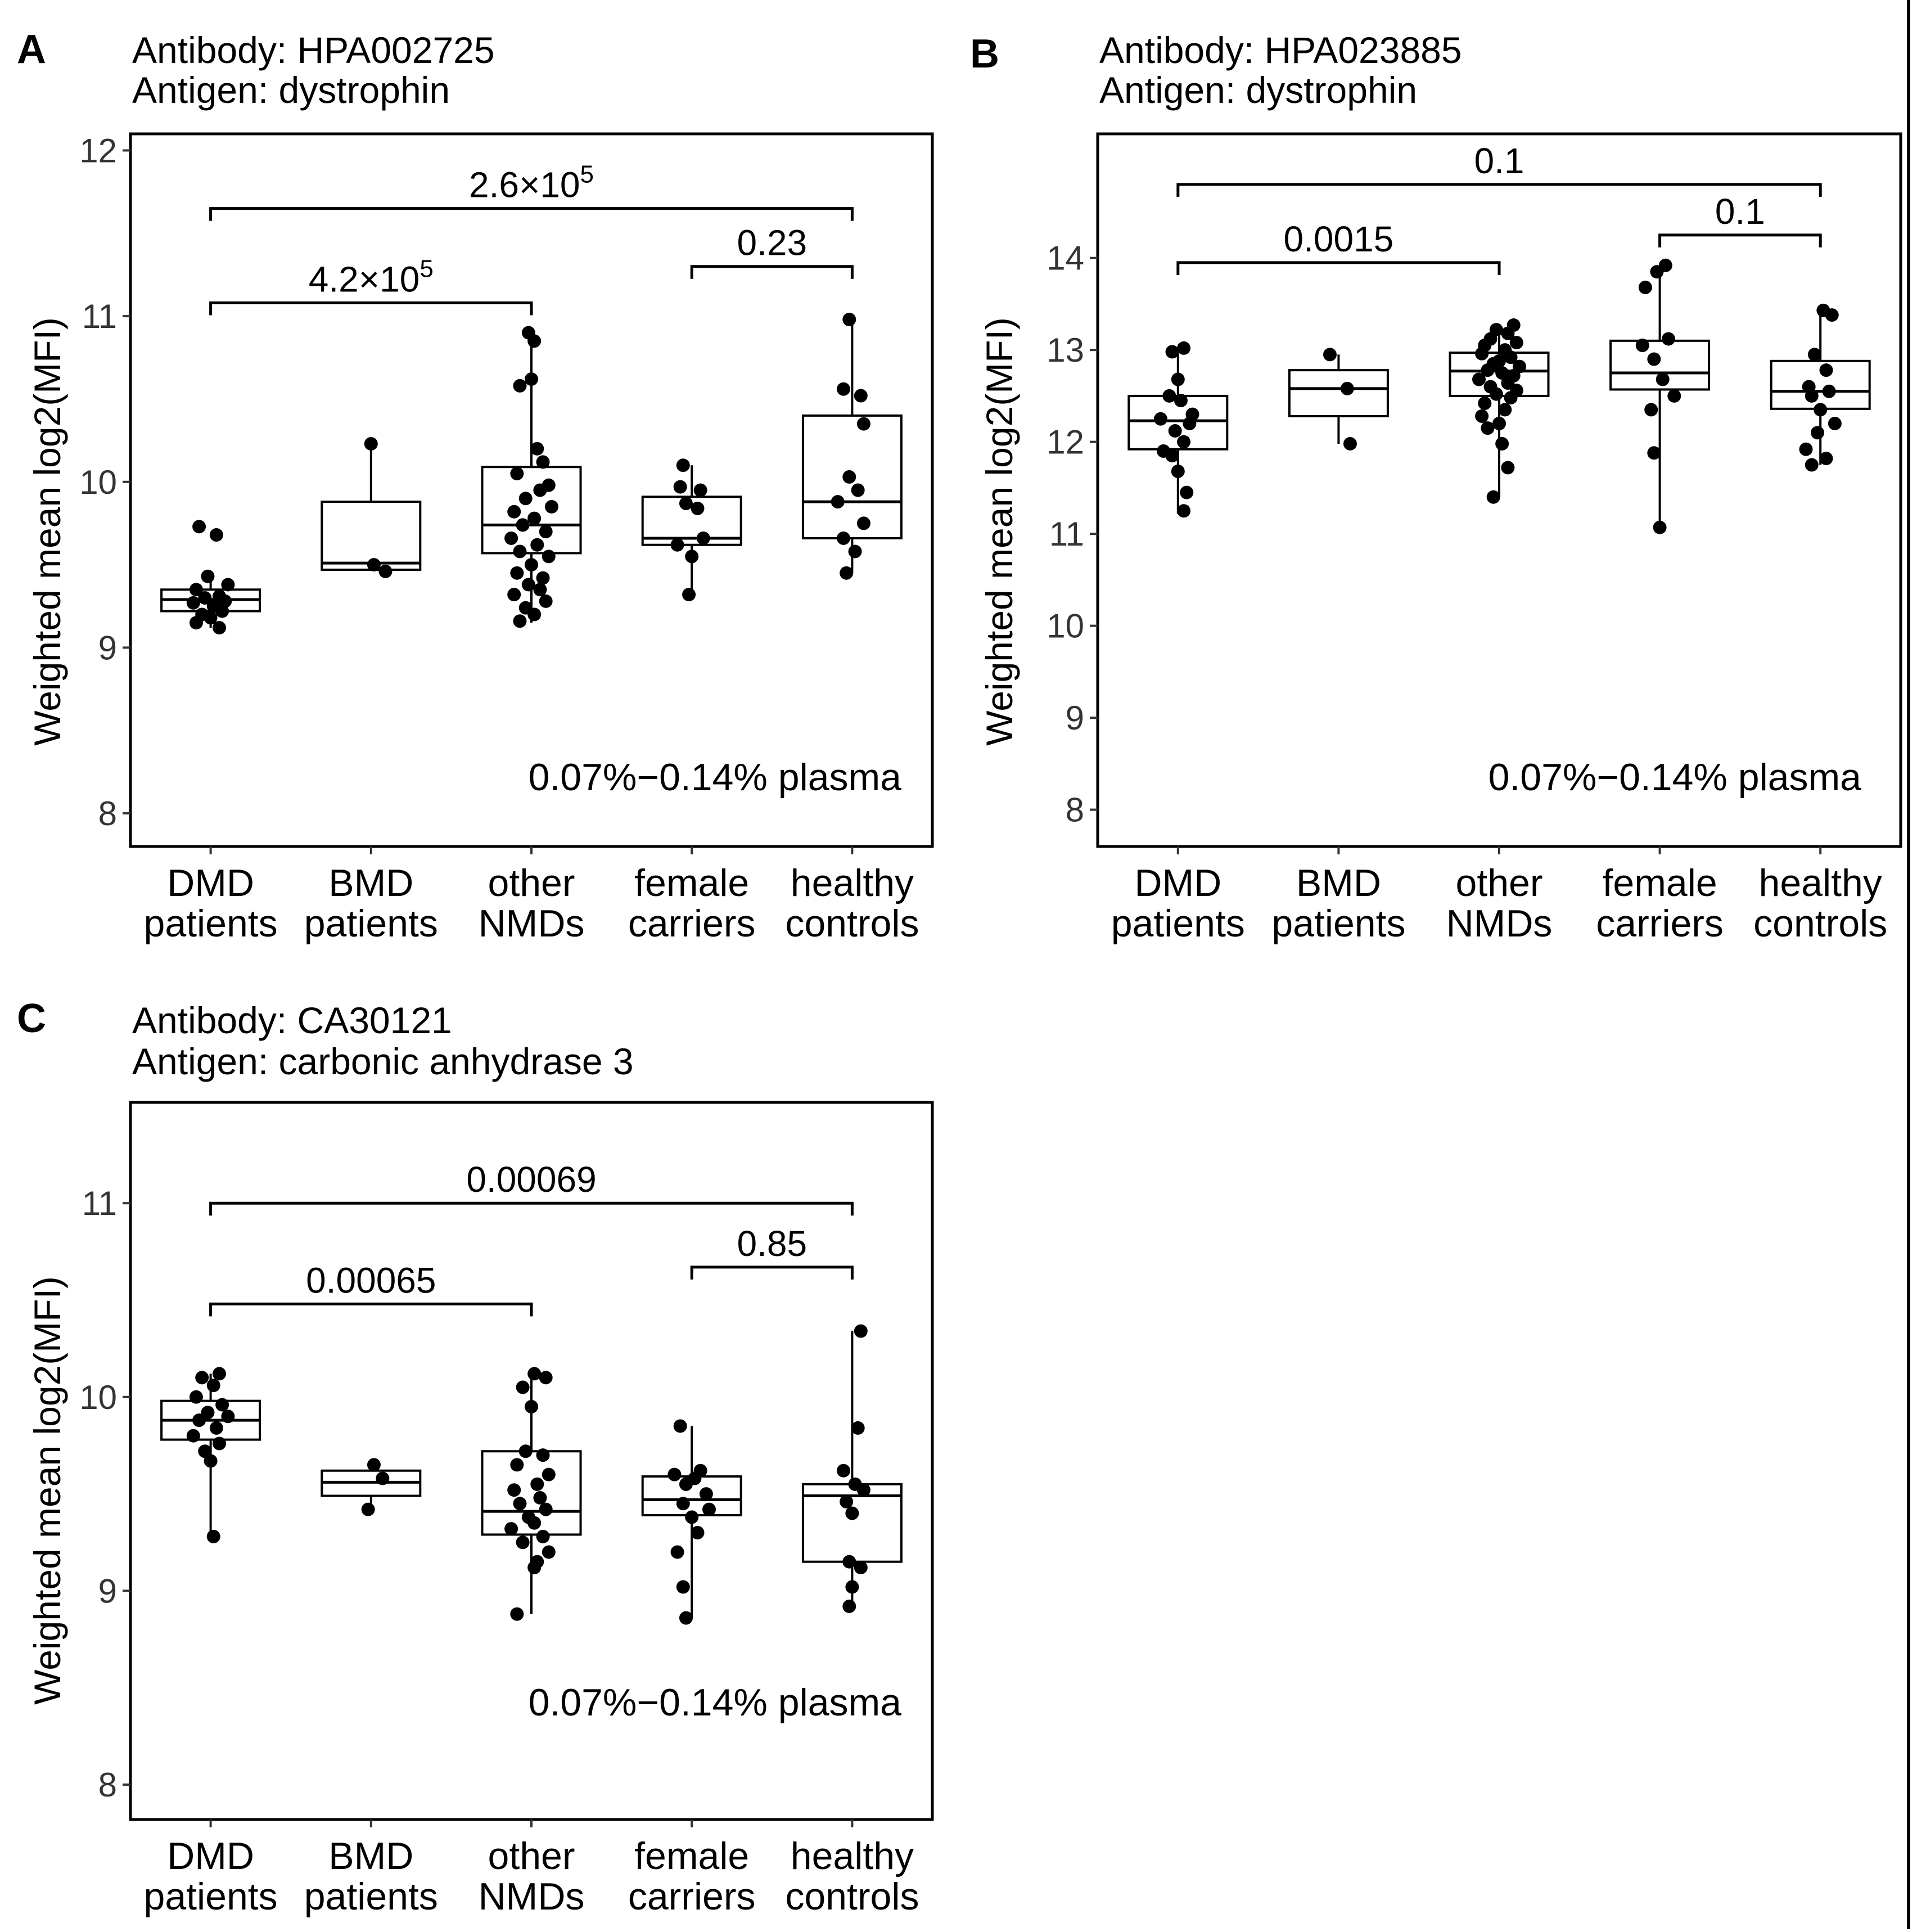  I want to click on p-value-exponent: 5, so click(426, 269).